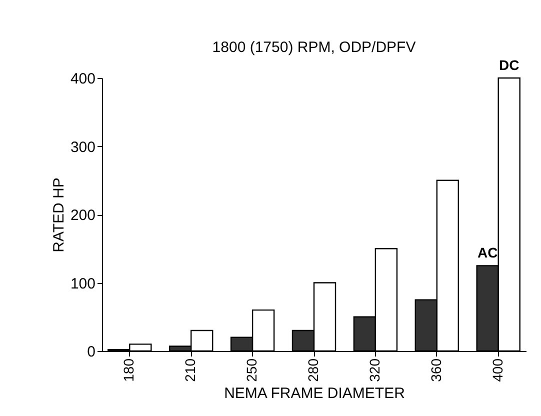 The width and height of the screenshot is (541, 416). Describe the element at coordinates (83, 283) in the screenshot. I see `y-tick-label: 100` at that location.